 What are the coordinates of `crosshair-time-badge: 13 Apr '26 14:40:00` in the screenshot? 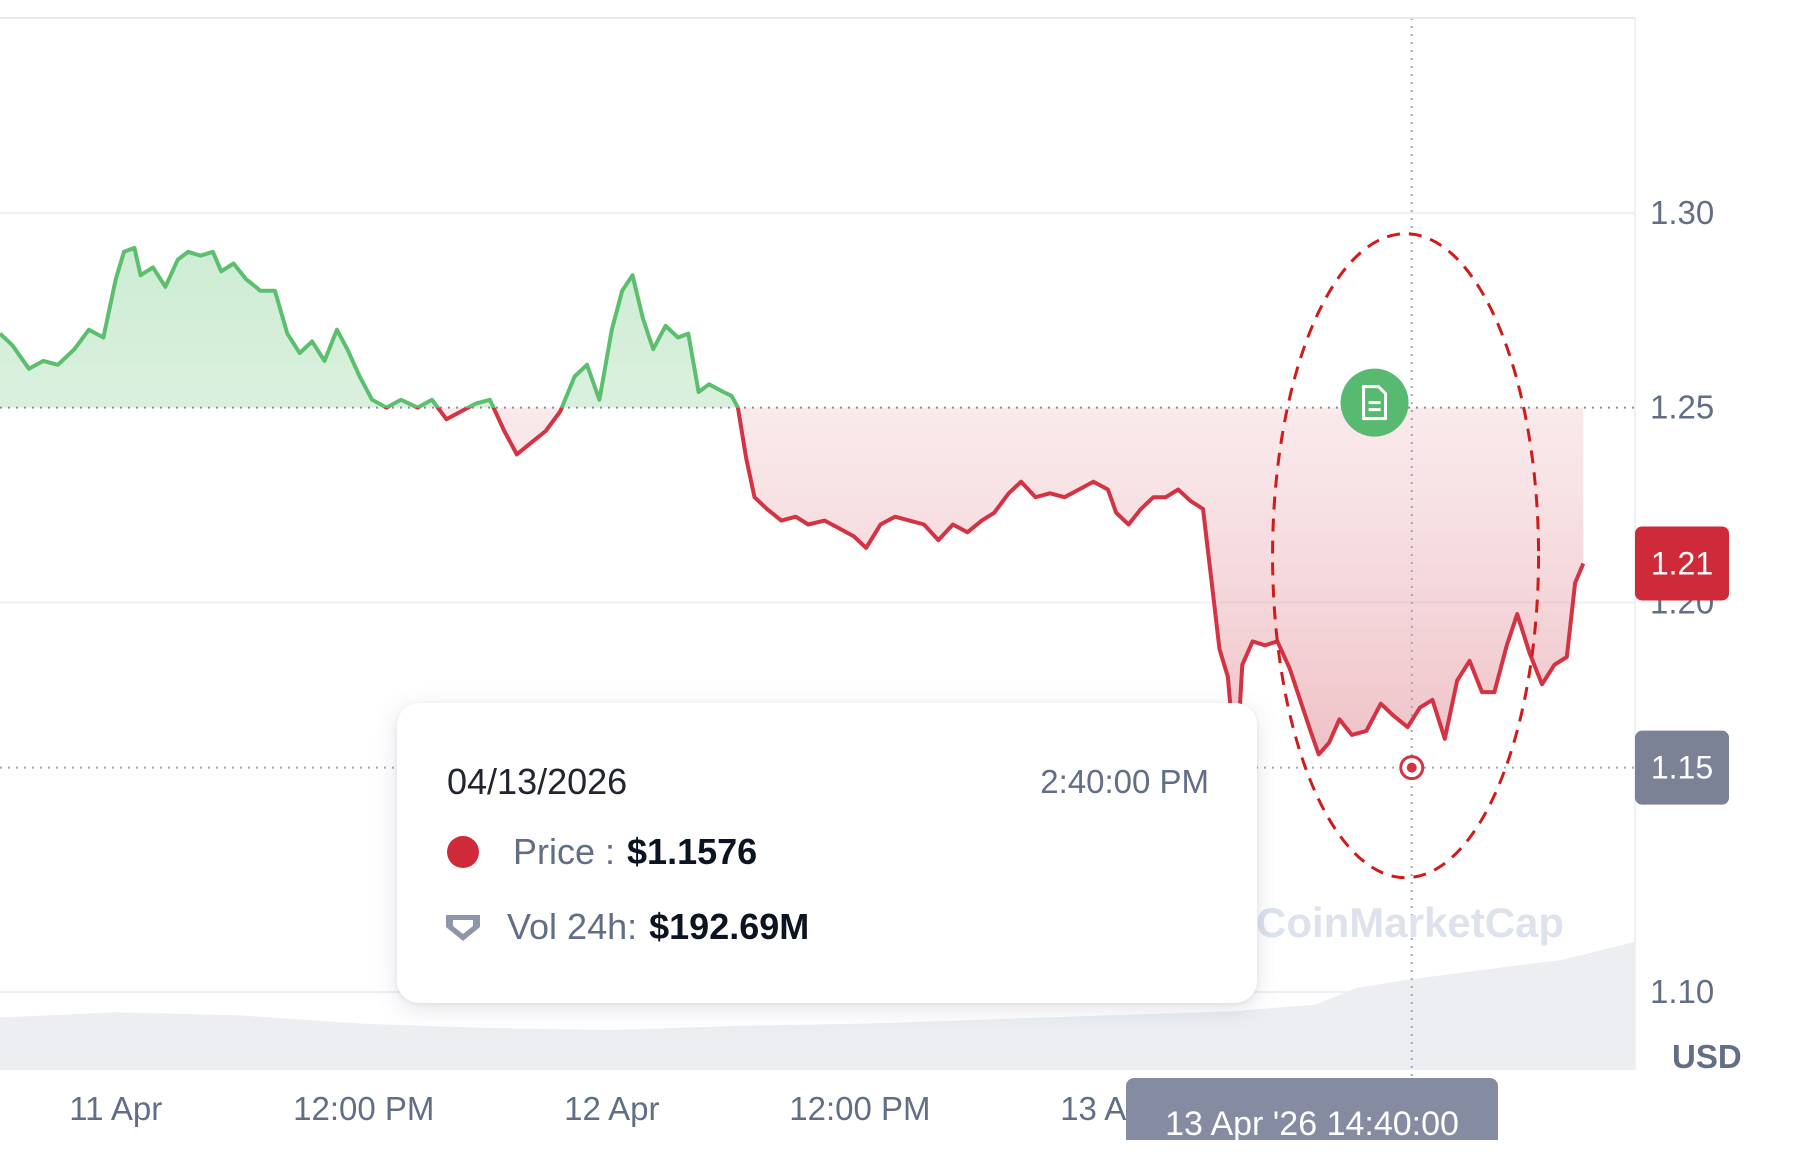 It's located at (1312, 1110).